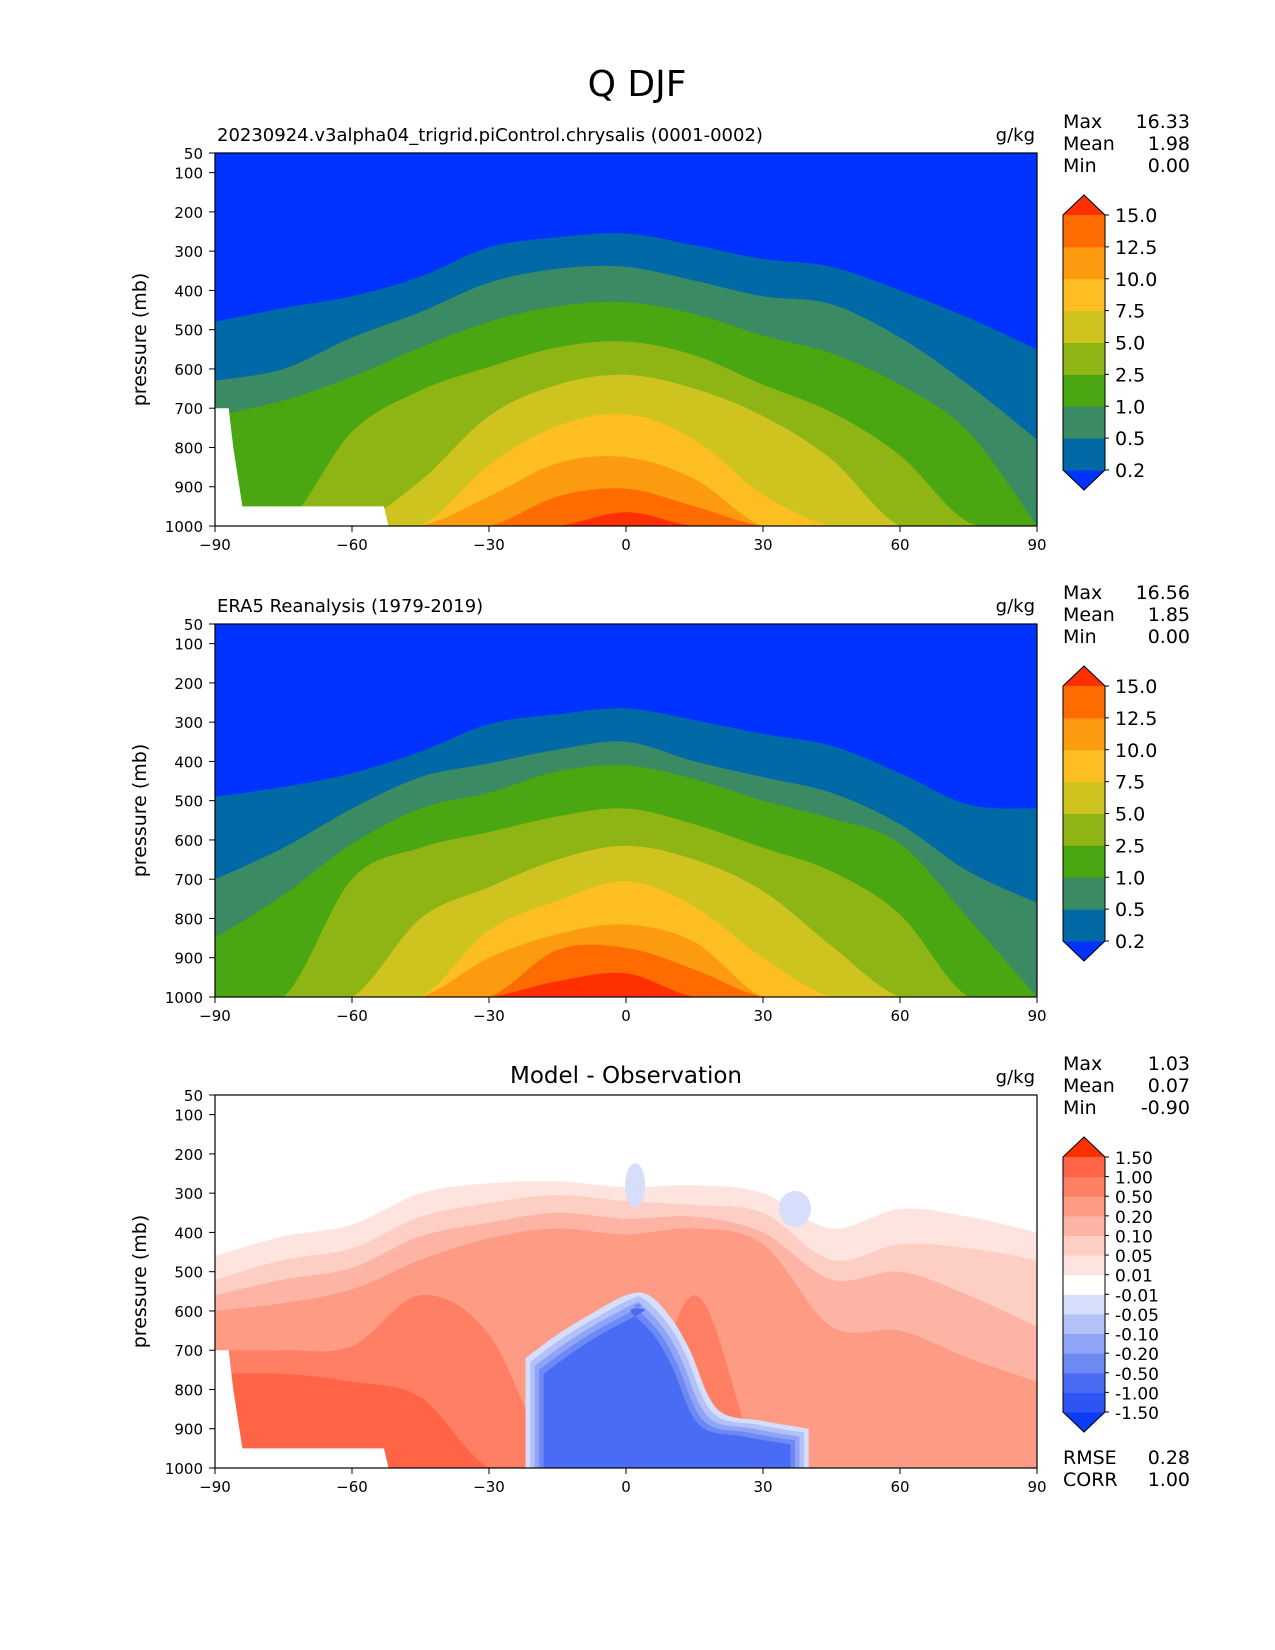 Image resolution: width=1275 pixels, height=1650 pixels. I want to click on x-tick-label: 60, so click(899, 545).